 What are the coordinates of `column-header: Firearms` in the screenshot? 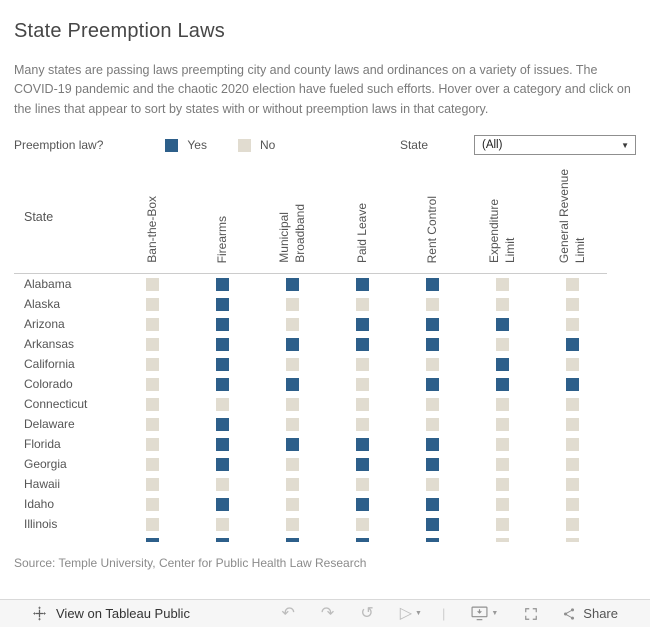 It's located at (222, 217).